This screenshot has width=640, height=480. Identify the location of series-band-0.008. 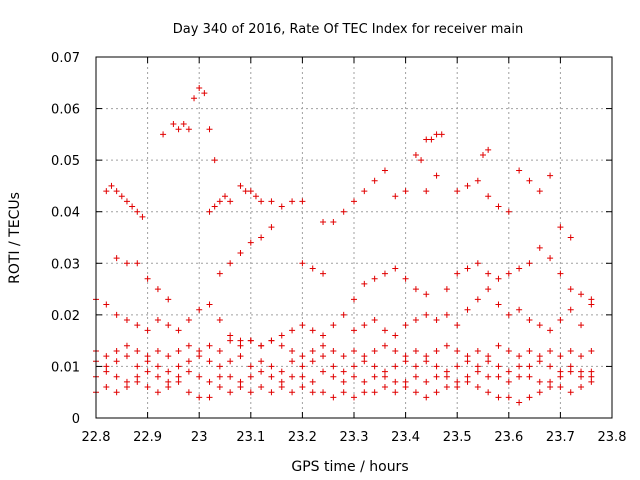
(344, 376).